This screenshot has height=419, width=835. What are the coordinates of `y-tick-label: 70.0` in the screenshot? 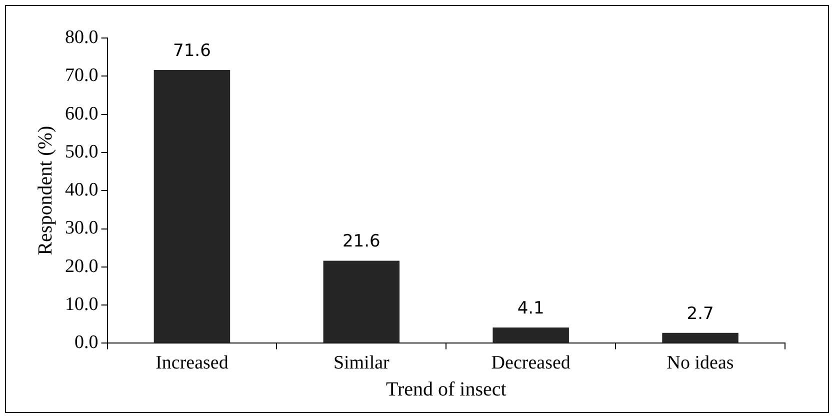 It's located at (81, 75).